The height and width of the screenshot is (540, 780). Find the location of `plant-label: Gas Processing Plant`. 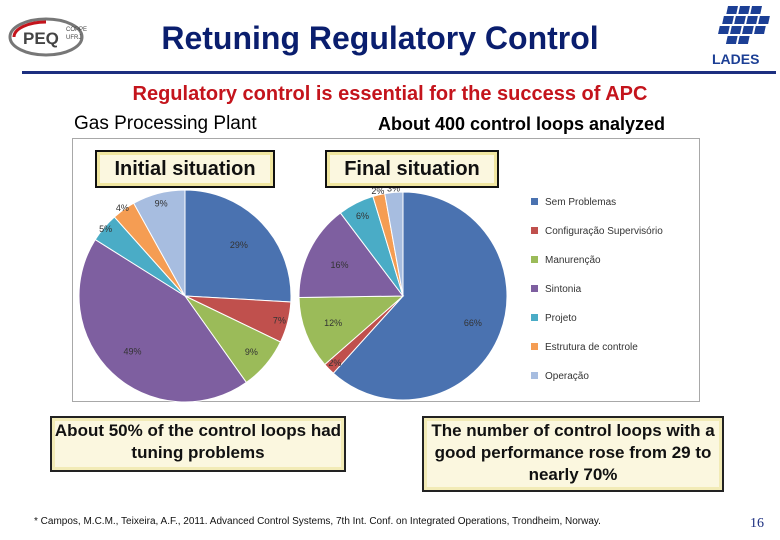

plant-label: Gas Processing Plant is located at coordinates (165, 123).